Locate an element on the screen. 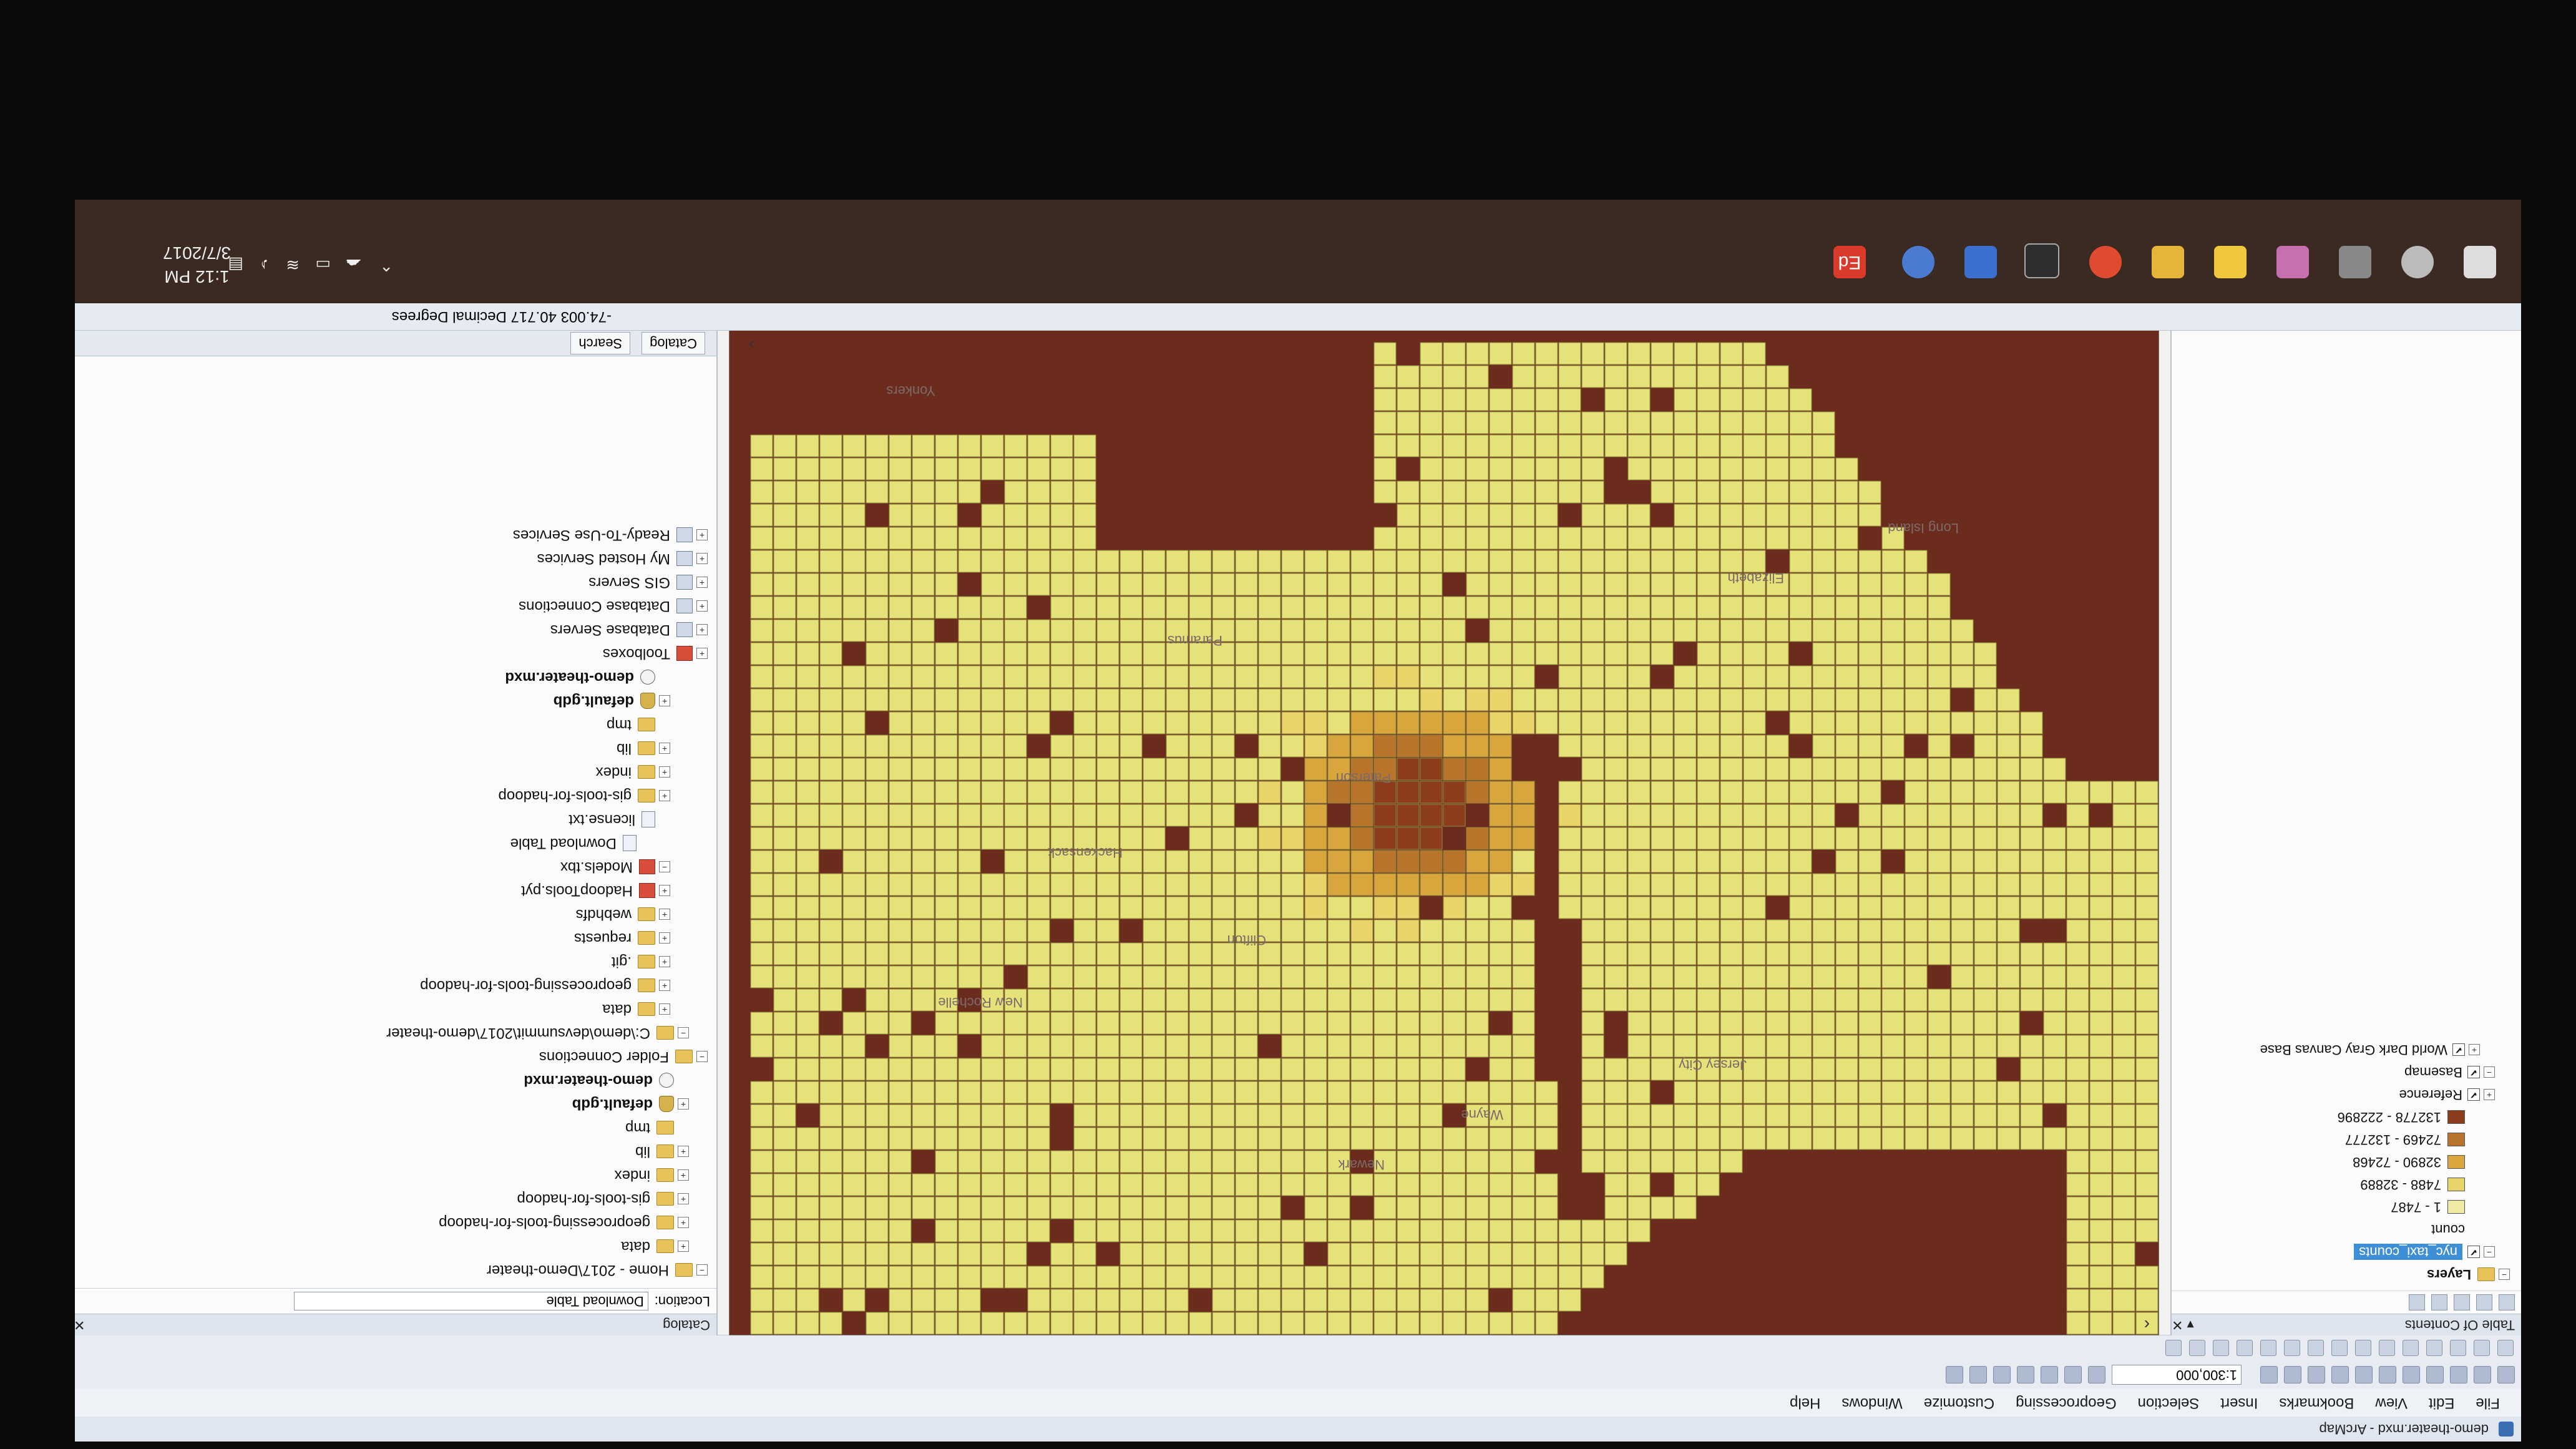  catalog-tree-item: Download Table is located at coordinates (391, 843).